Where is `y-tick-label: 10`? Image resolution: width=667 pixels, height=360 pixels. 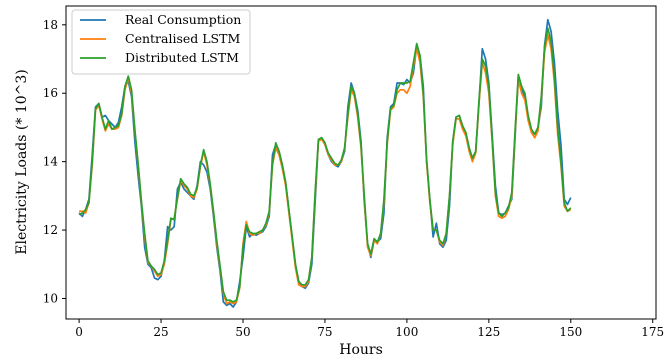
y-tick-label: 10 is located at coordinates (50, 298).